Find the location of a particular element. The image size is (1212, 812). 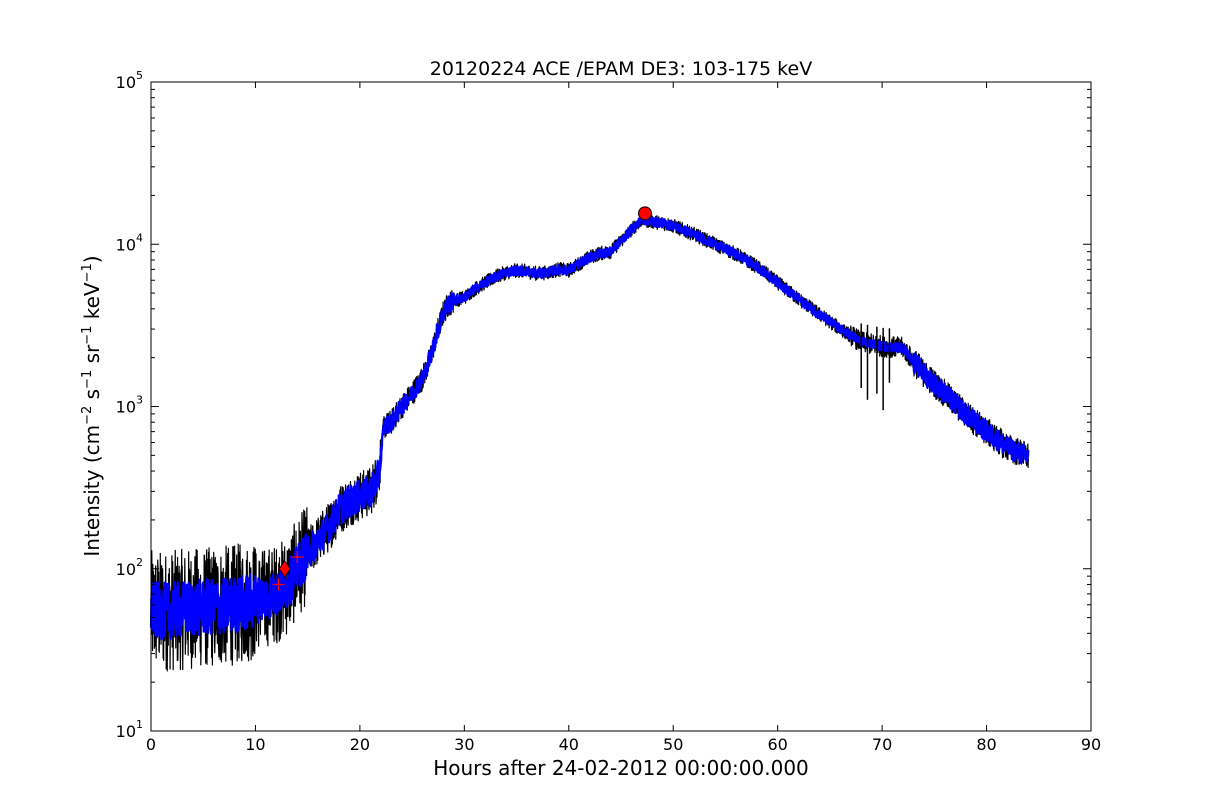

y-axis-label-mid1: s is located at coordinates (92, 397).